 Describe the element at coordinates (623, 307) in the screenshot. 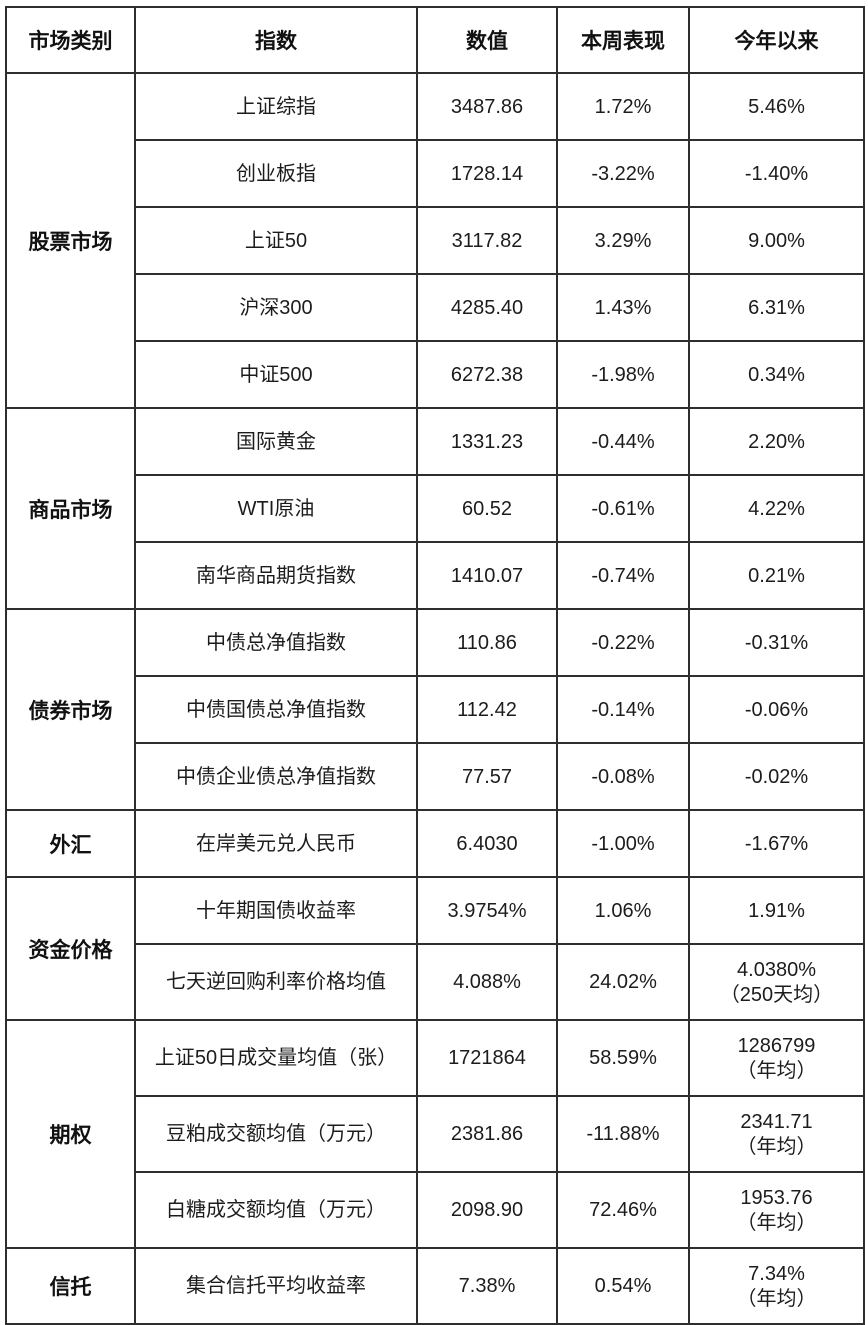

I see `week-performance-cell: 1.43%` at that location.